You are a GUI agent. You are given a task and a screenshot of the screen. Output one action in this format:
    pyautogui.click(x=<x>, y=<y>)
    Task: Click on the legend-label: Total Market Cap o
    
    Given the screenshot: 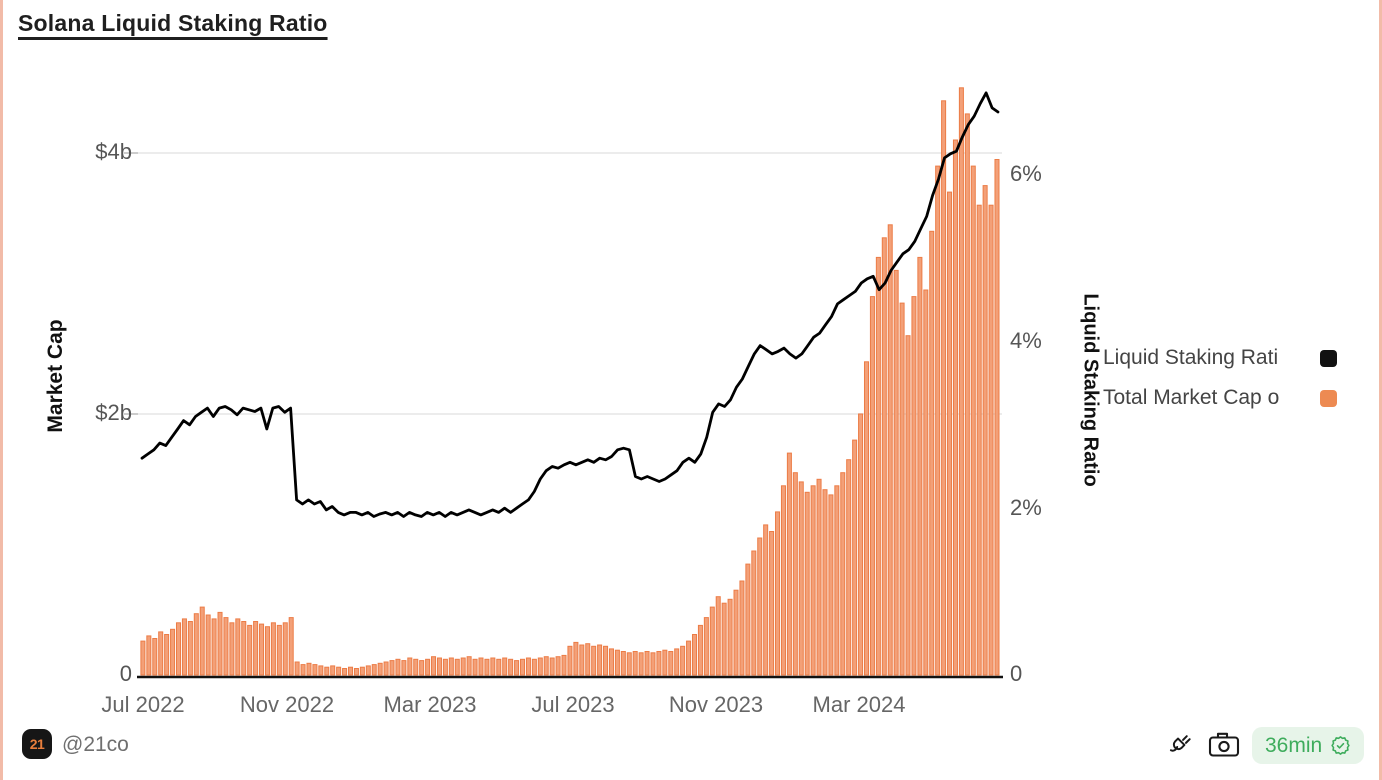 What is the action you would take?
    pyautogui.click(x=1191, y=397)
    